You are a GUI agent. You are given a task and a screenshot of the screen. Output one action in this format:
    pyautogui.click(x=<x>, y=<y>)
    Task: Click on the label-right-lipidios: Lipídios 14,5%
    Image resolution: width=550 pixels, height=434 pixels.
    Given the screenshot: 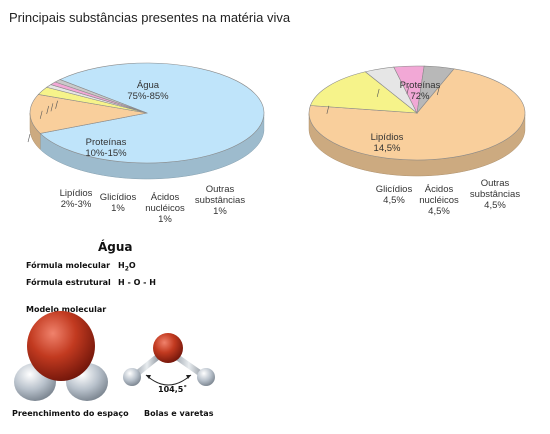 What is the action you would take?
    pyautogui.click(x=387, y=143)
    